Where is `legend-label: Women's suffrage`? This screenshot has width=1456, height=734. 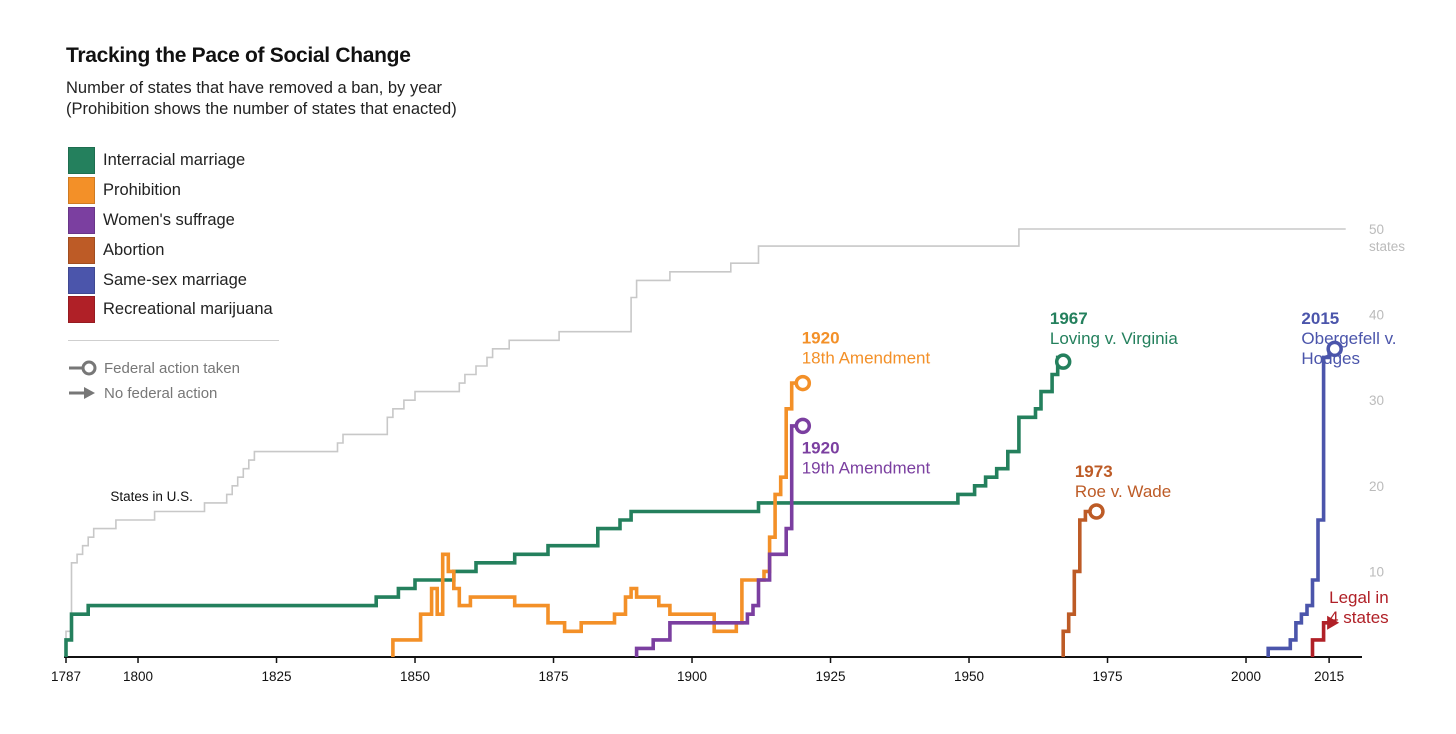 legend-label: Women's suffrage is located at coordinates (169, 219).